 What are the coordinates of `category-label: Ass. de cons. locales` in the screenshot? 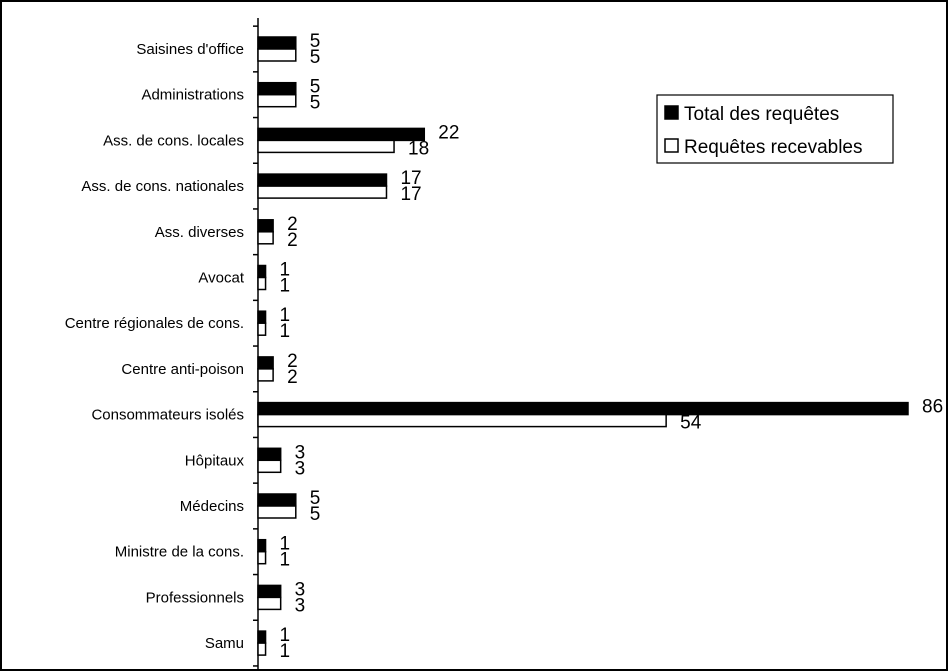 It's located at (173, 140).